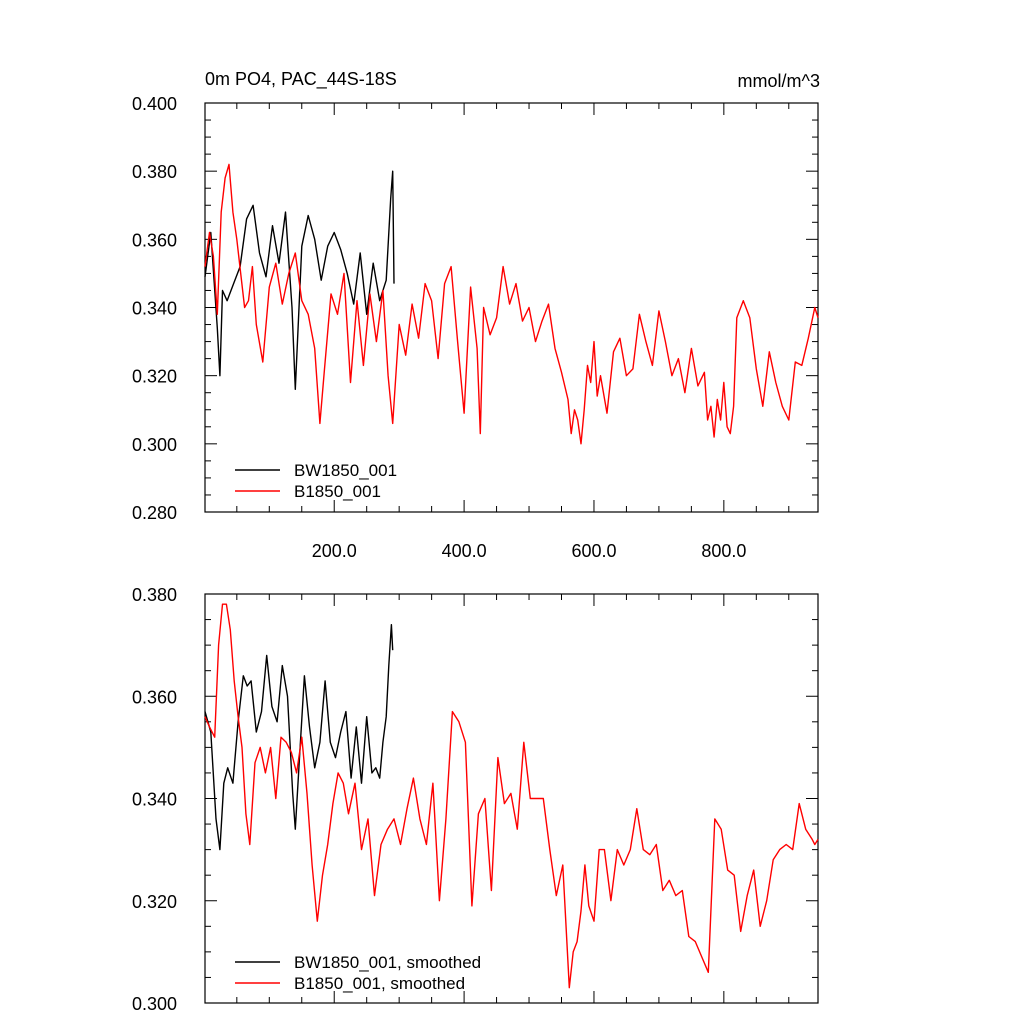  What do you see at coordinates (154, 104) in the screenshot?
I see `y-tick-label: 0.400` at bounding box center [154, 104].